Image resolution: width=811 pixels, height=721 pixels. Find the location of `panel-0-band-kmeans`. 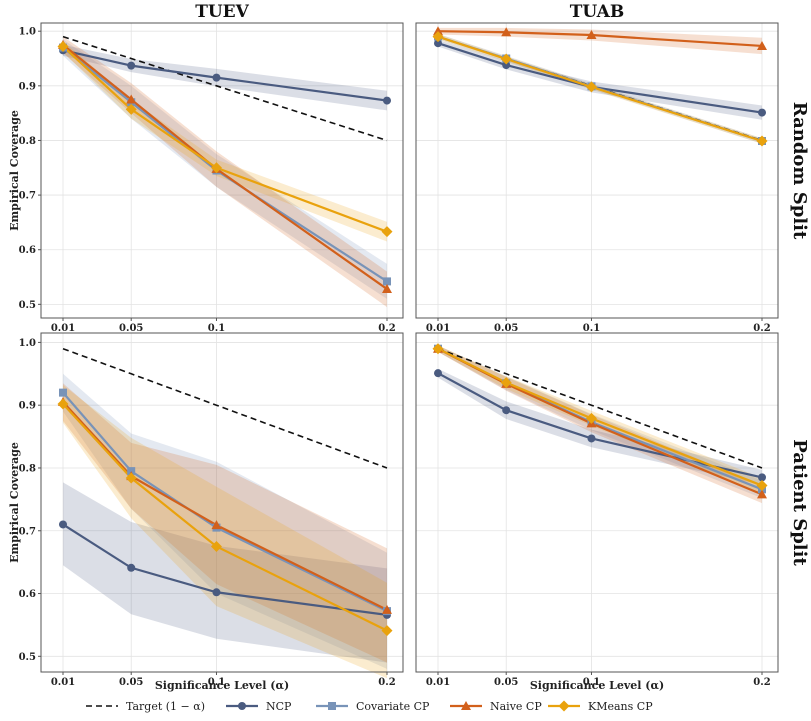

panel-0-band-kmeans is located at coordinates (225, 141).